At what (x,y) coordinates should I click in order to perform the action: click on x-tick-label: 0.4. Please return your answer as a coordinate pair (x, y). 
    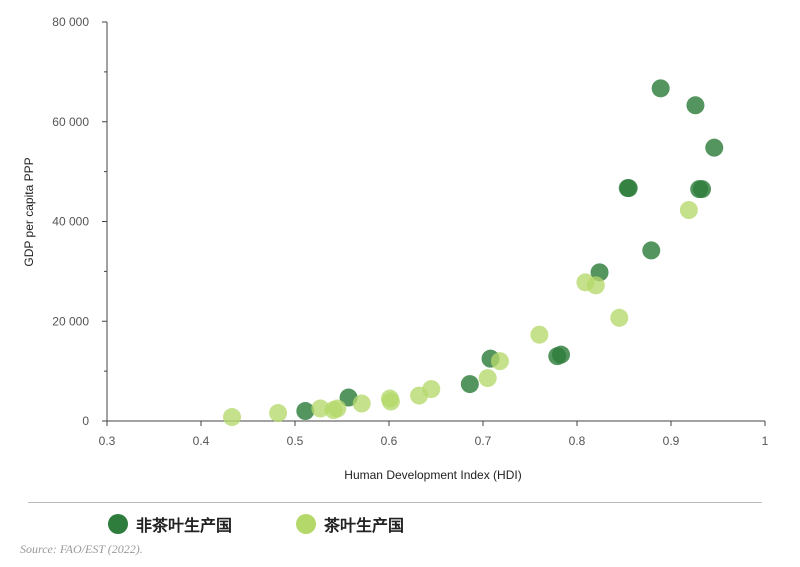
    Looking at the image, I should click on (201, 441).